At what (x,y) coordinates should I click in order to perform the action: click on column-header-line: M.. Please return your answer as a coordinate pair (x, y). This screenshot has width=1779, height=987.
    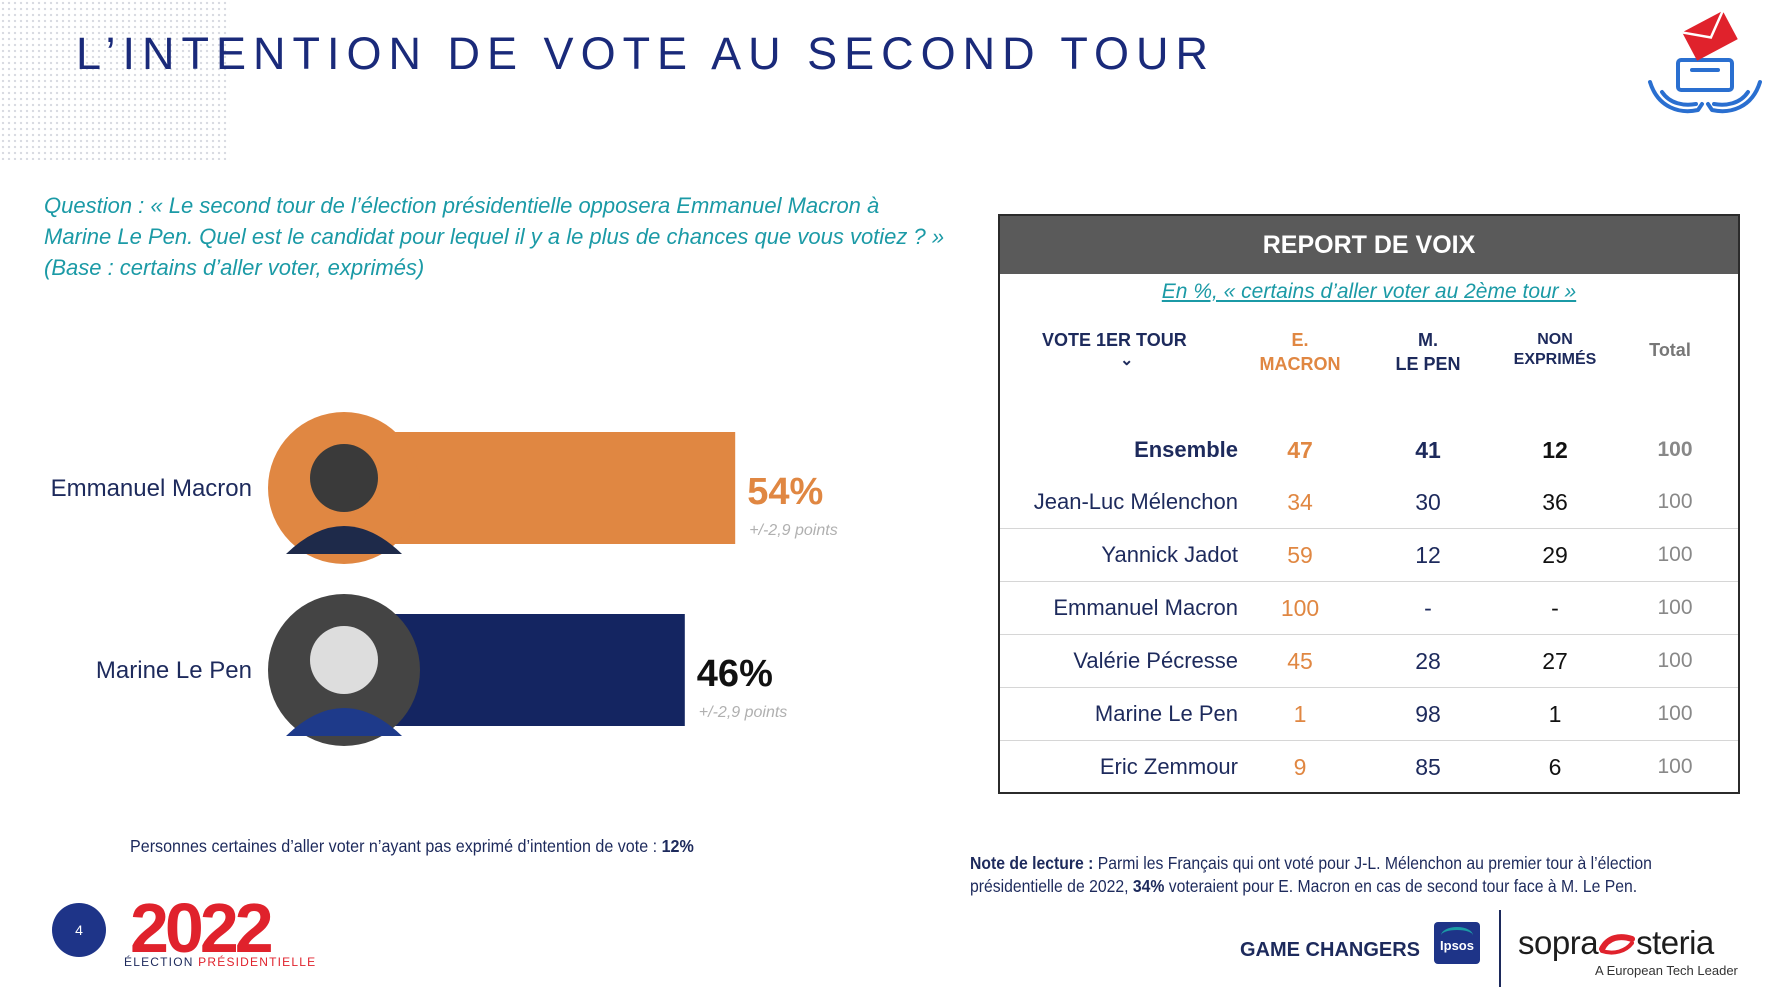
    Looking at the image, I should click on (1428, 340).